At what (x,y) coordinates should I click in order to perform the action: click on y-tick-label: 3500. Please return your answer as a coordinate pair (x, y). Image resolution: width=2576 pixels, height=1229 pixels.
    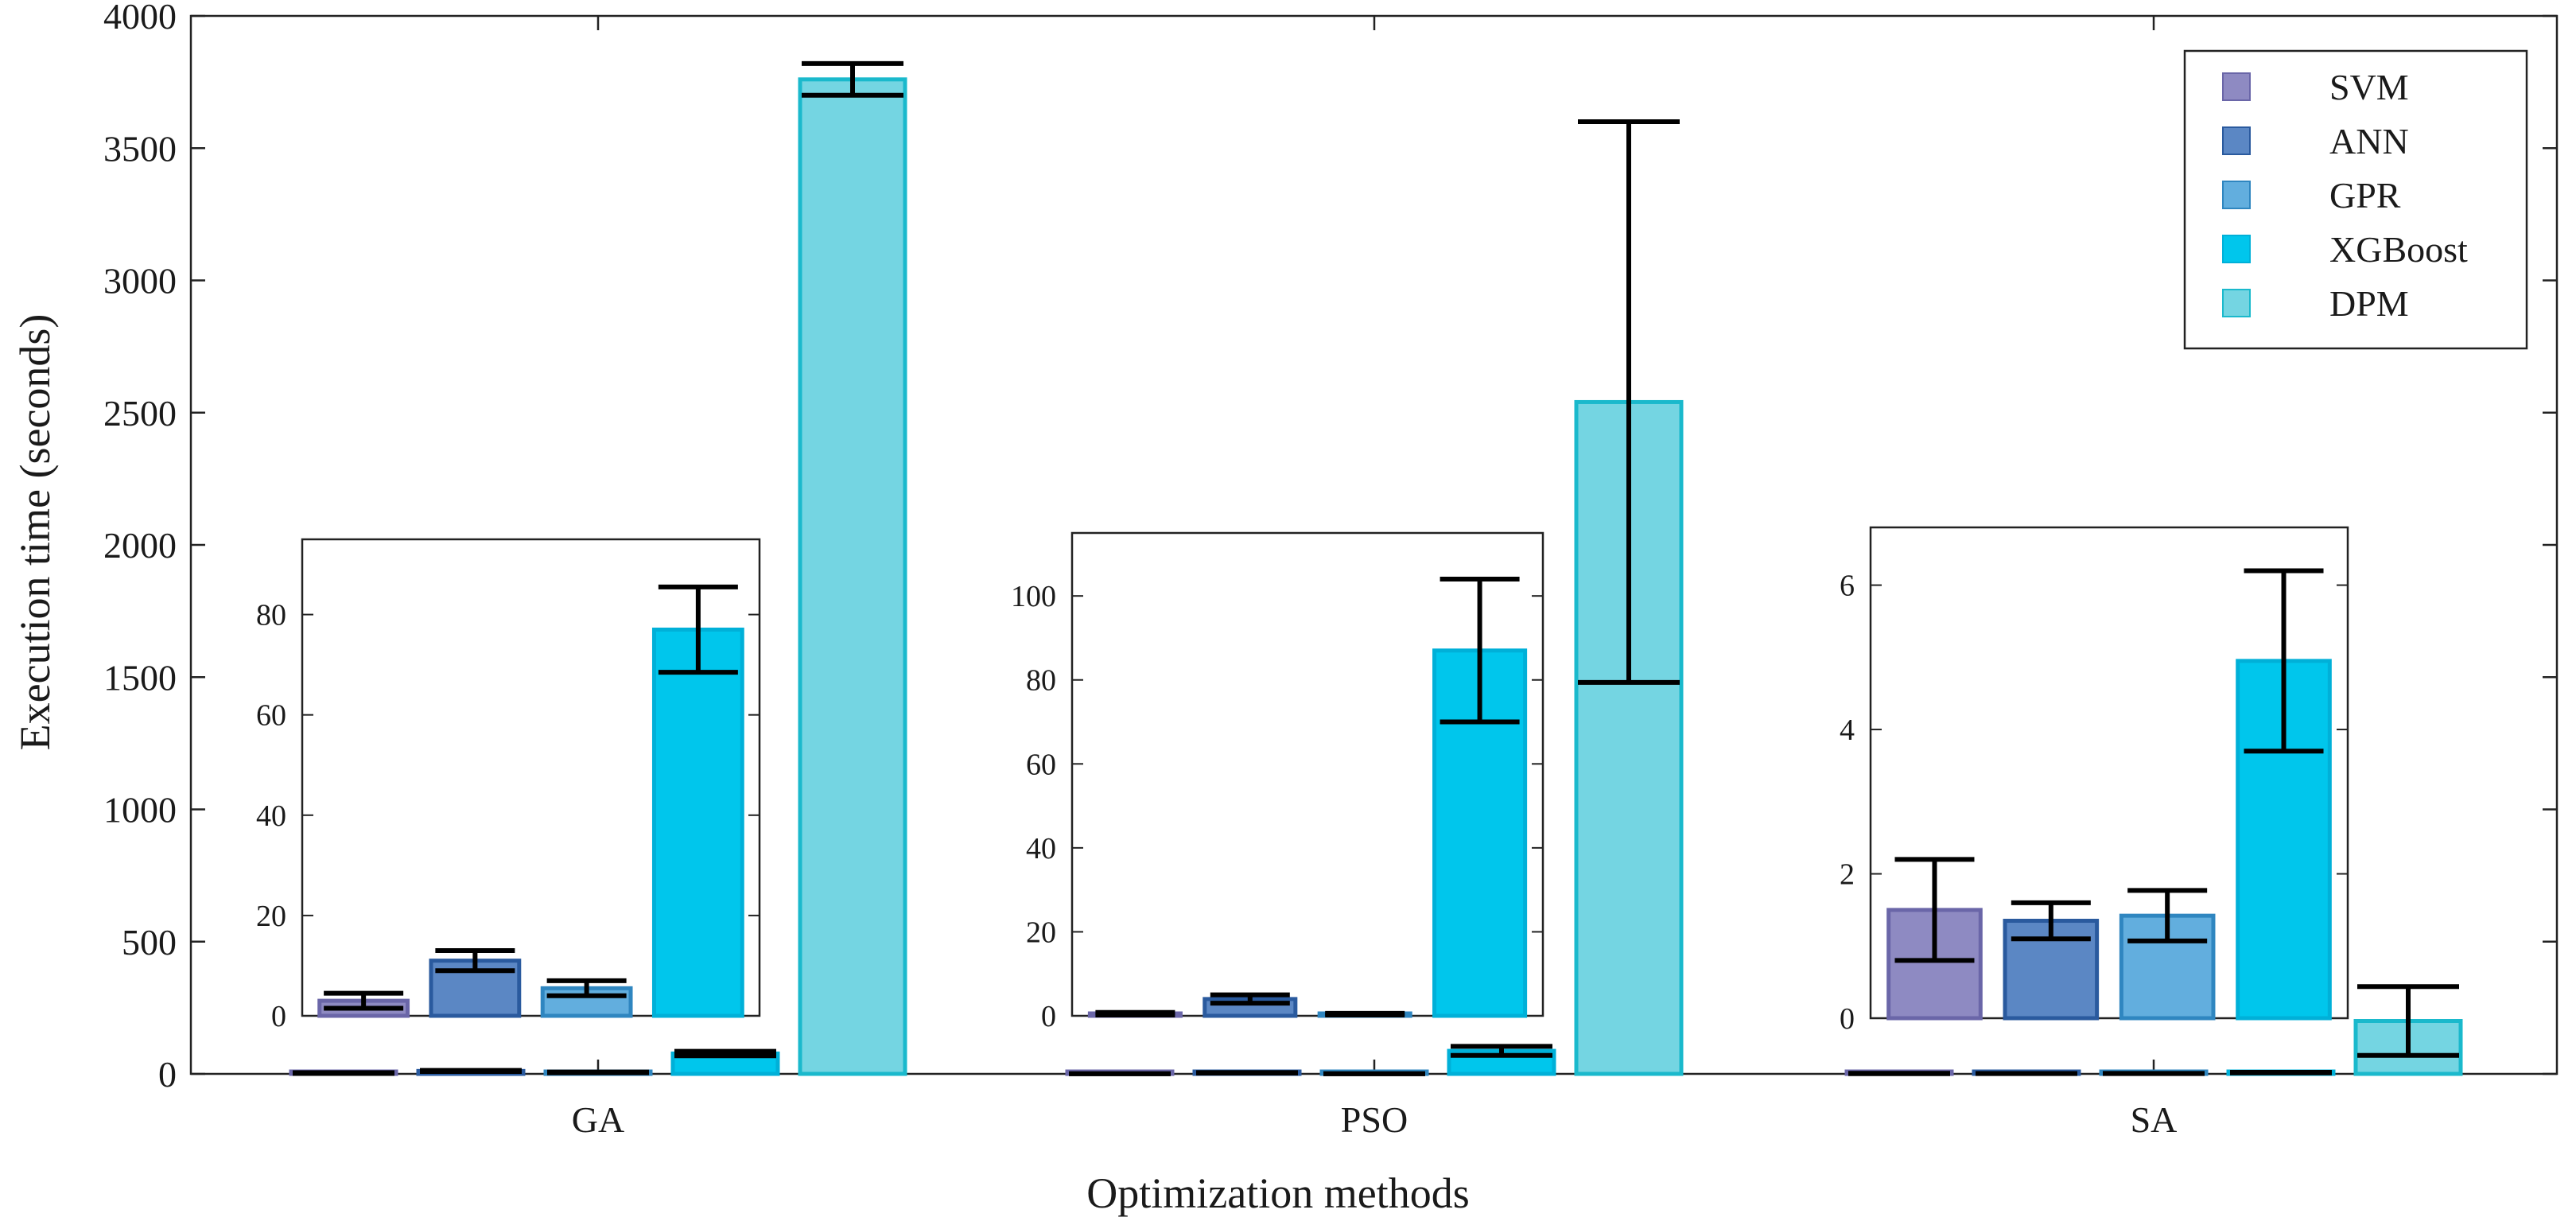
    Looking at the image, I should click on (140, 148).